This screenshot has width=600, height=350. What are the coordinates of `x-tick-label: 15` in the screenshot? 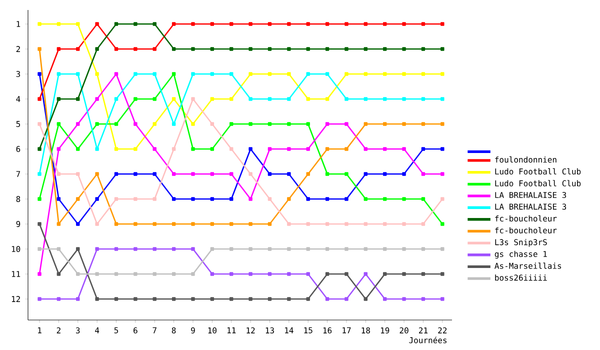 It's located at (308, 330).